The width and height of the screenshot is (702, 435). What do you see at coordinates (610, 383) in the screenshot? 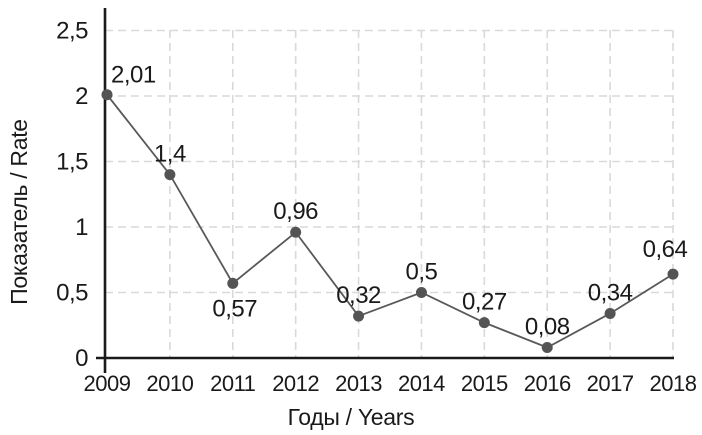
I see `x-tick-label: 2017` at bounding box center [610, 383].